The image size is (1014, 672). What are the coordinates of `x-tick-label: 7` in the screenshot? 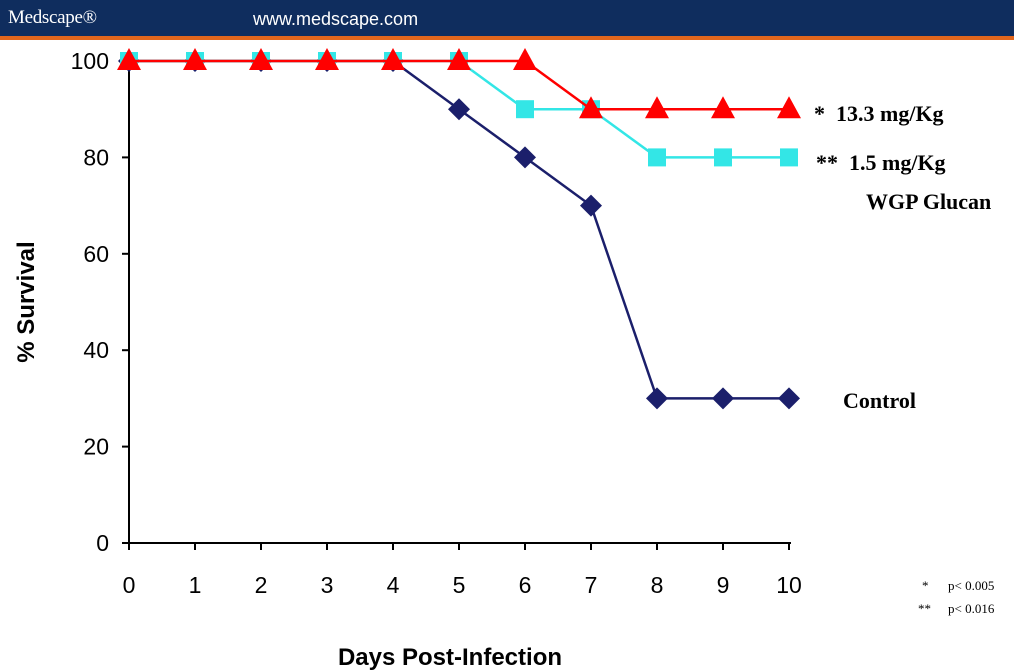 It's located at (591, 585).